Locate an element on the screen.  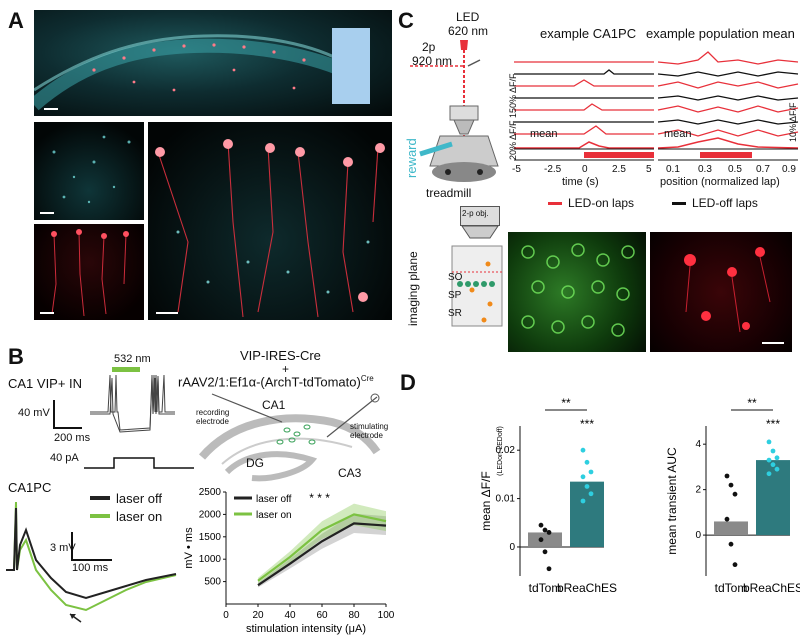
significance-annotation: * * * is located at coordinates (319, 498).